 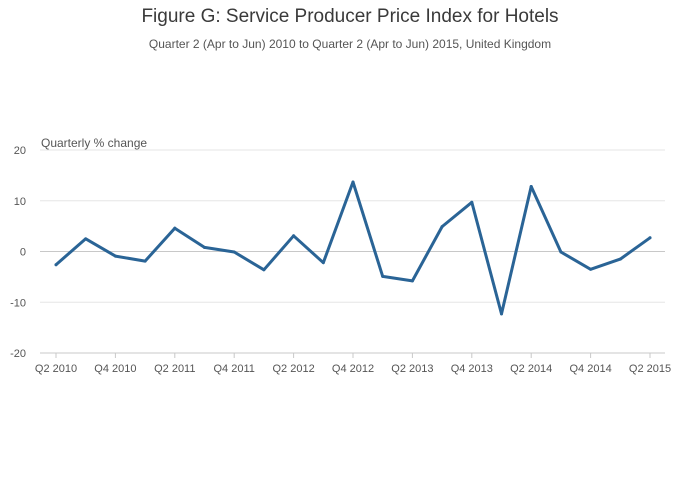 What do you see at coordinates (94, 143) in the screenshot?
I see `y-axis-label: Quarterly % change` at bounding box center [94, 143].